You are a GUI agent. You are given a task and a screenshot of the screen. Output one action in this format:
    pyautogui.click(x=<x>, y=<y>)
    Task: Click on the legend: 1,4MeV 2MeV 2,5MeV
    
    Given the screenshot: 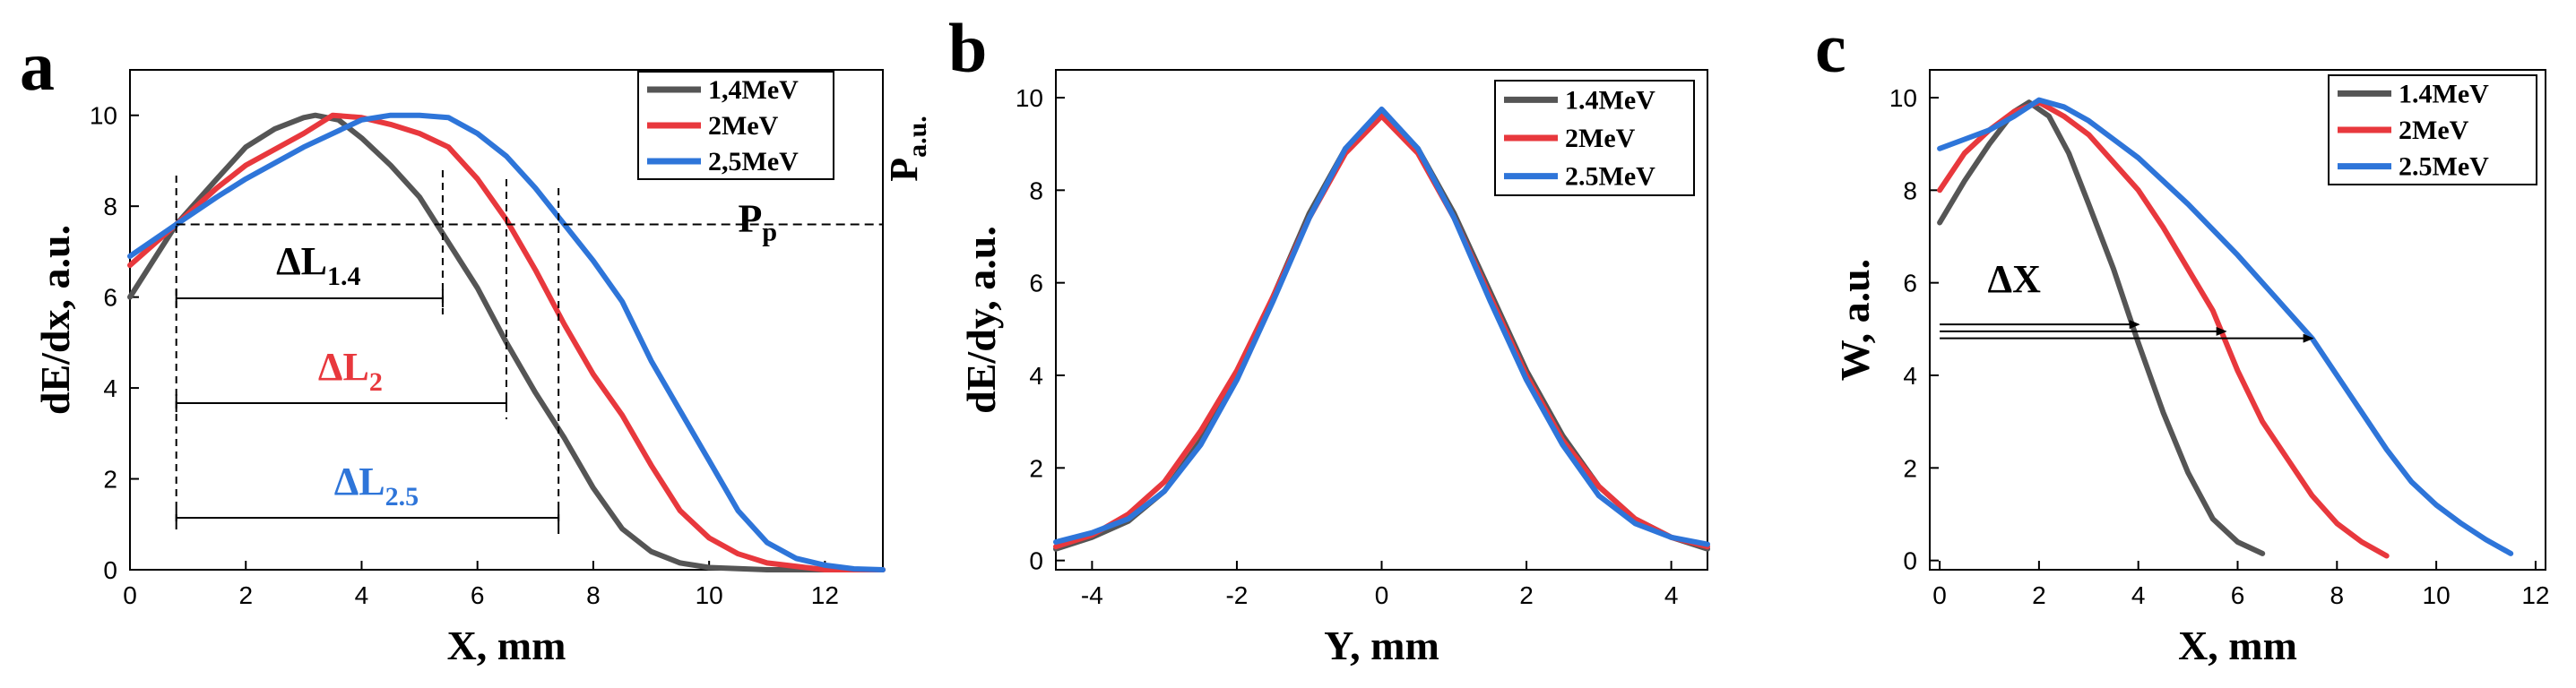 What is the action you would take?
    pyautogui.click(x=735, y=126)
    